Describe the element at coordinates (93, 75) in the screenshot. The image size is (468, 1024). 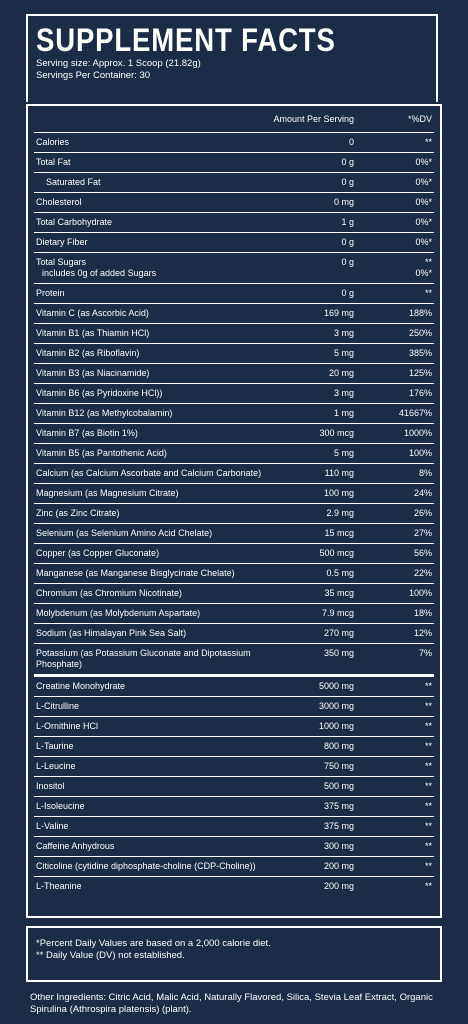
I see `servings-per-container: Servings Per Container: 30` at that location.